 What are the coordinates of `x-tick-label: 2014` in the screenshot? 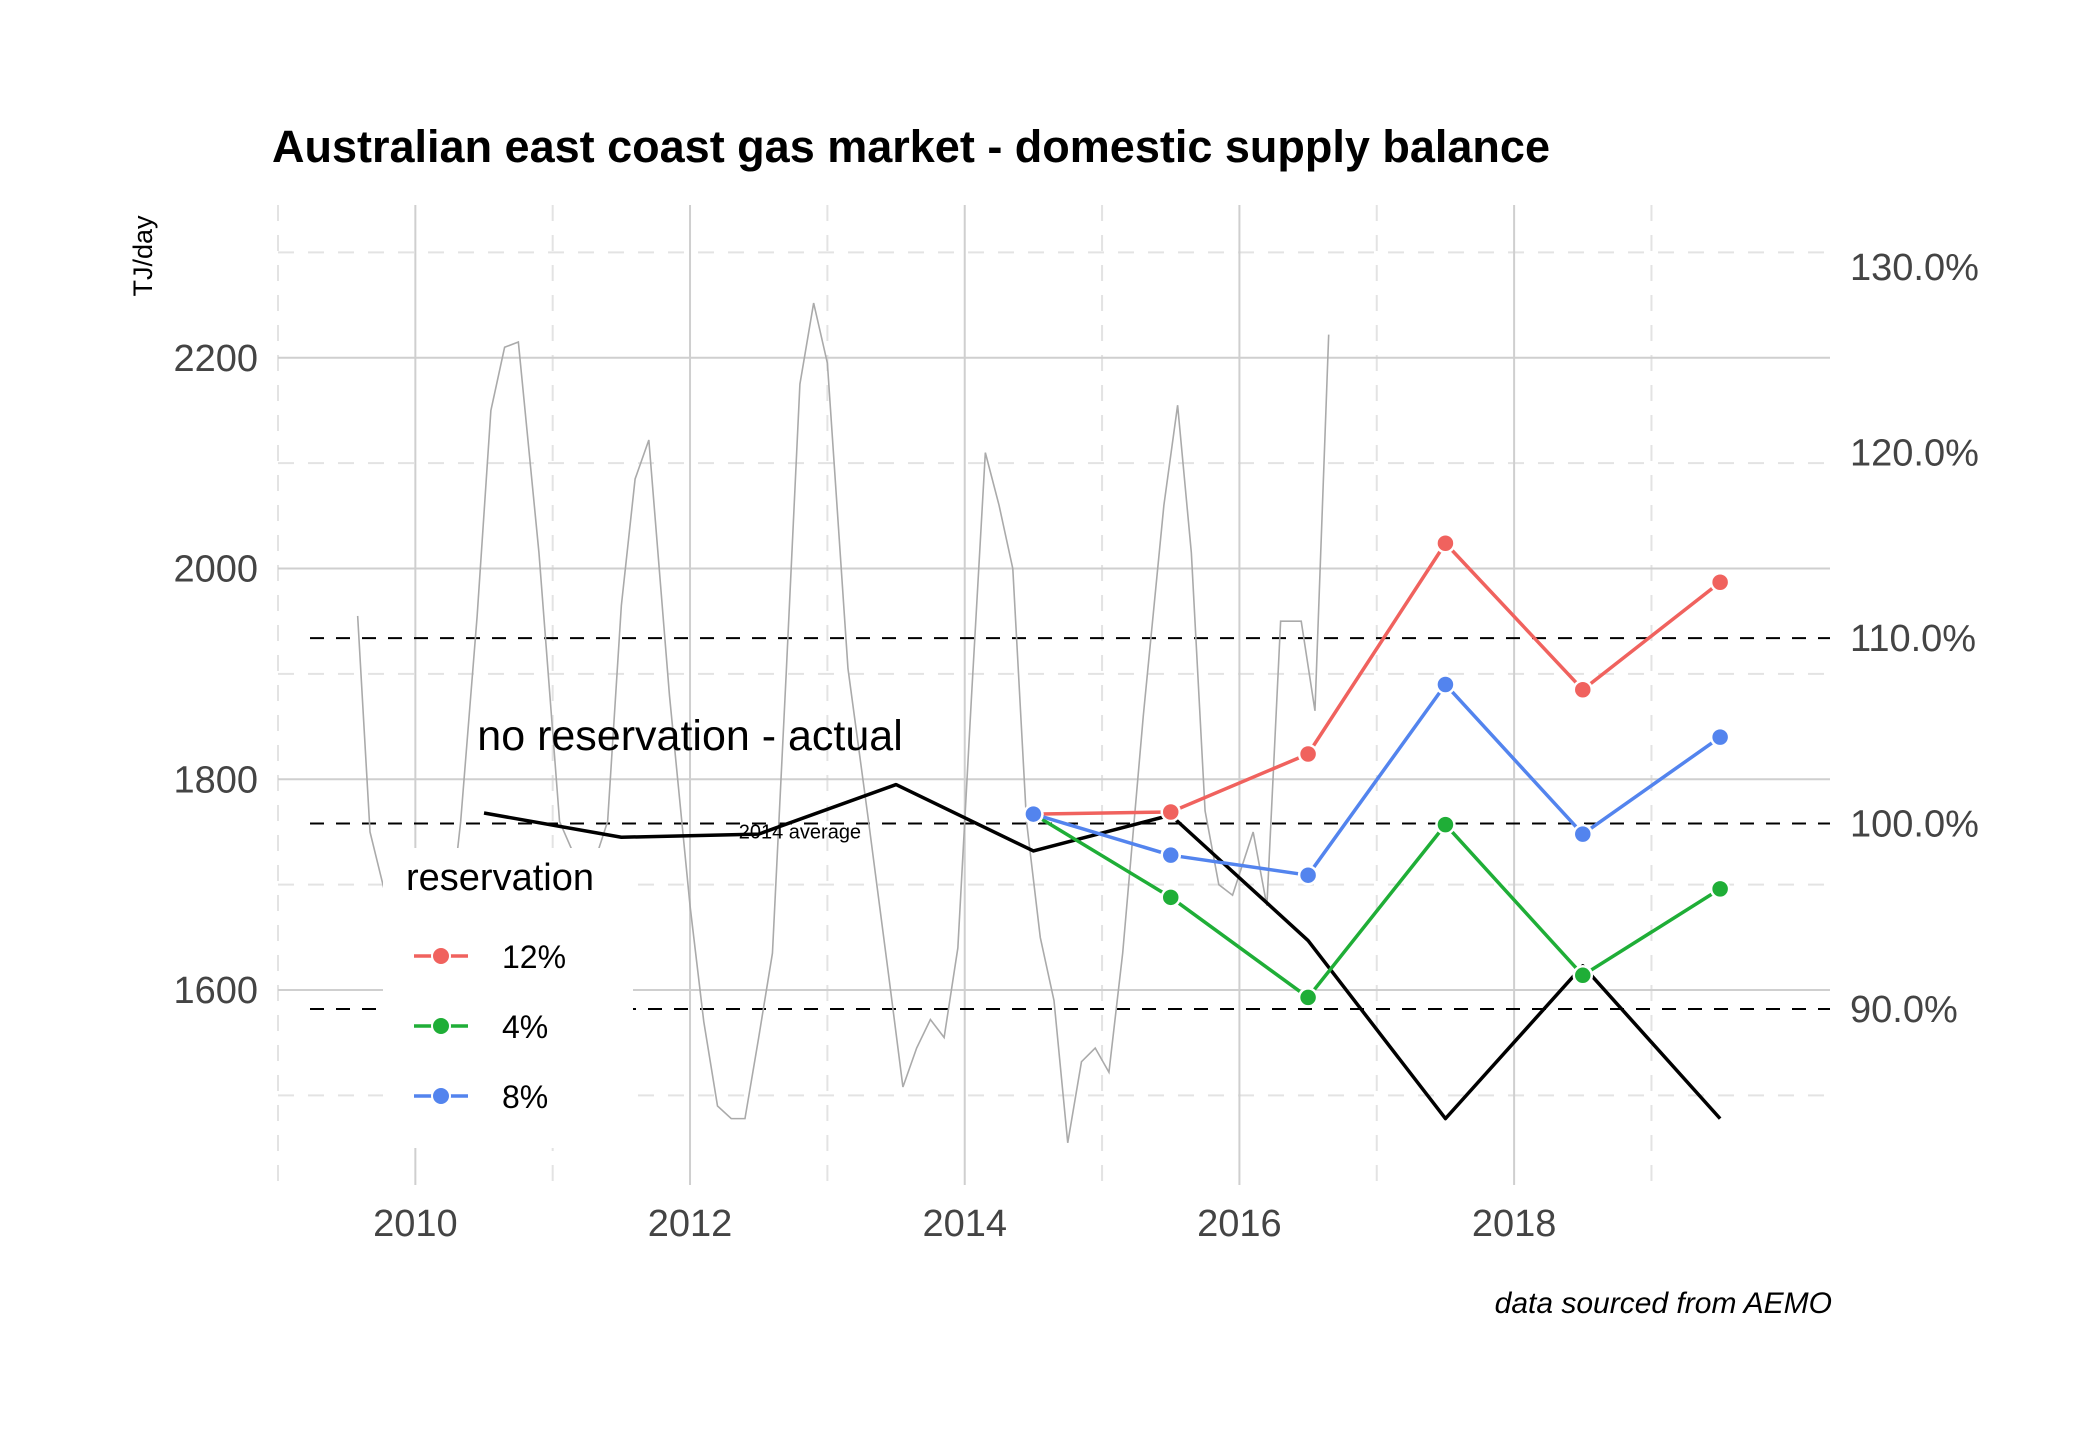 It's located at (964, 1224).